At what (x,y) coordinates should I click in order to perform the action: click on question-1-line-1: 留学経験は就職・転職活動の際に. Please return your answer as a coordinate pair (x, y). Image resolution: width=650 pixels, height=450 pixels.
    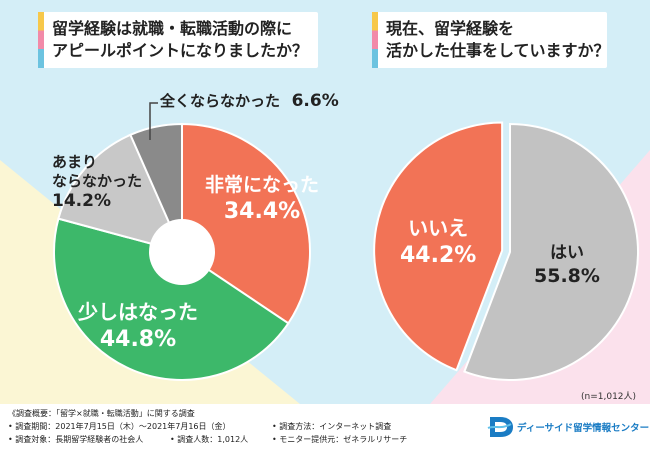
    Looking at the image, I should click on (172, 28).